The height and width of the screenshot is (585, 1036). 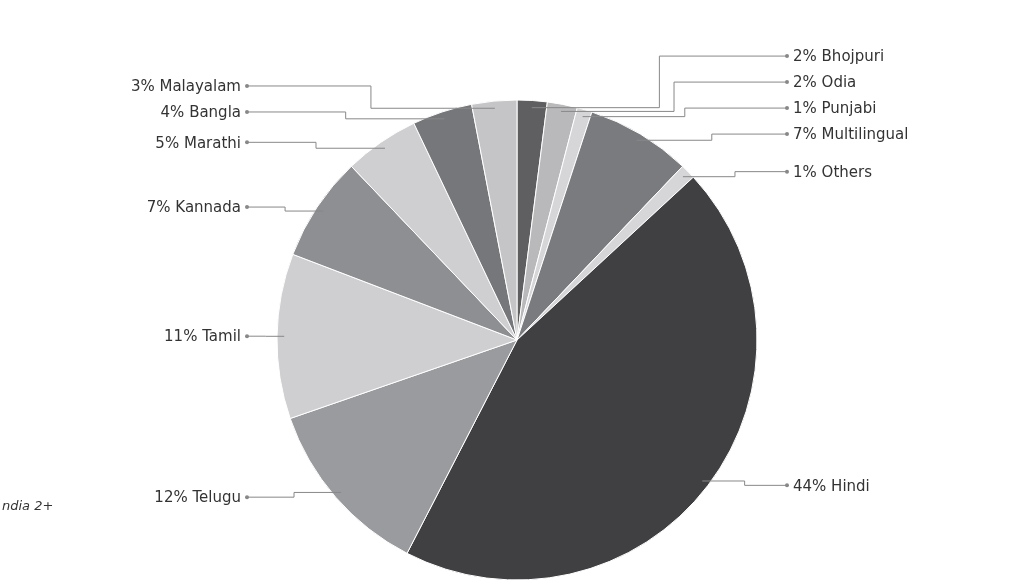 I want to click on slice-label: Bhojpuri, so click(x=853, y=56).